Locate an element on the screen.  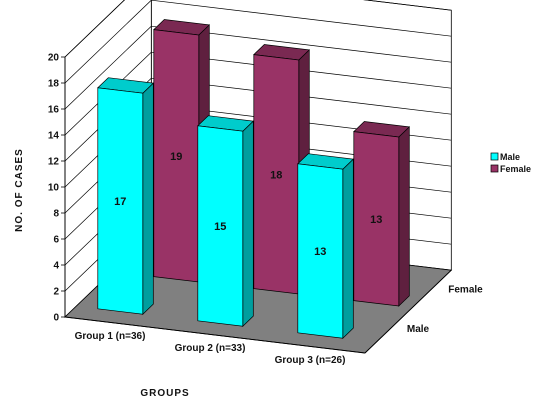
legend-label-male: Male is located at coordinates (510, 157).